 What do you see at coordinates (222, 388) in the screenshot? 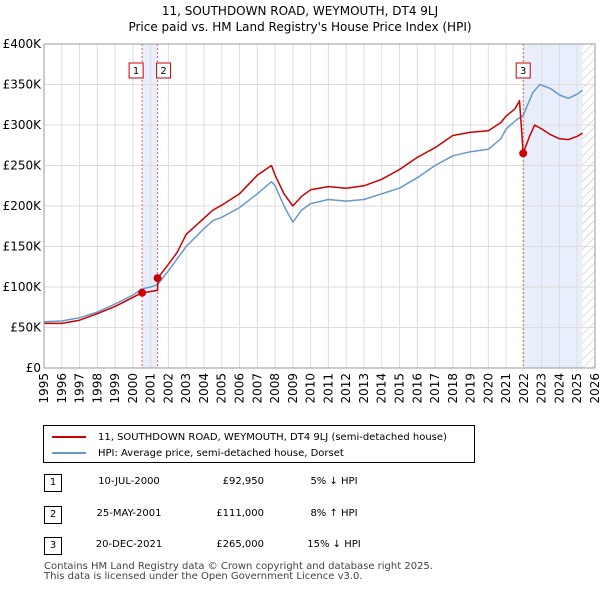
I see `x-tick-label: 2005` at bounding box center [222, 388].